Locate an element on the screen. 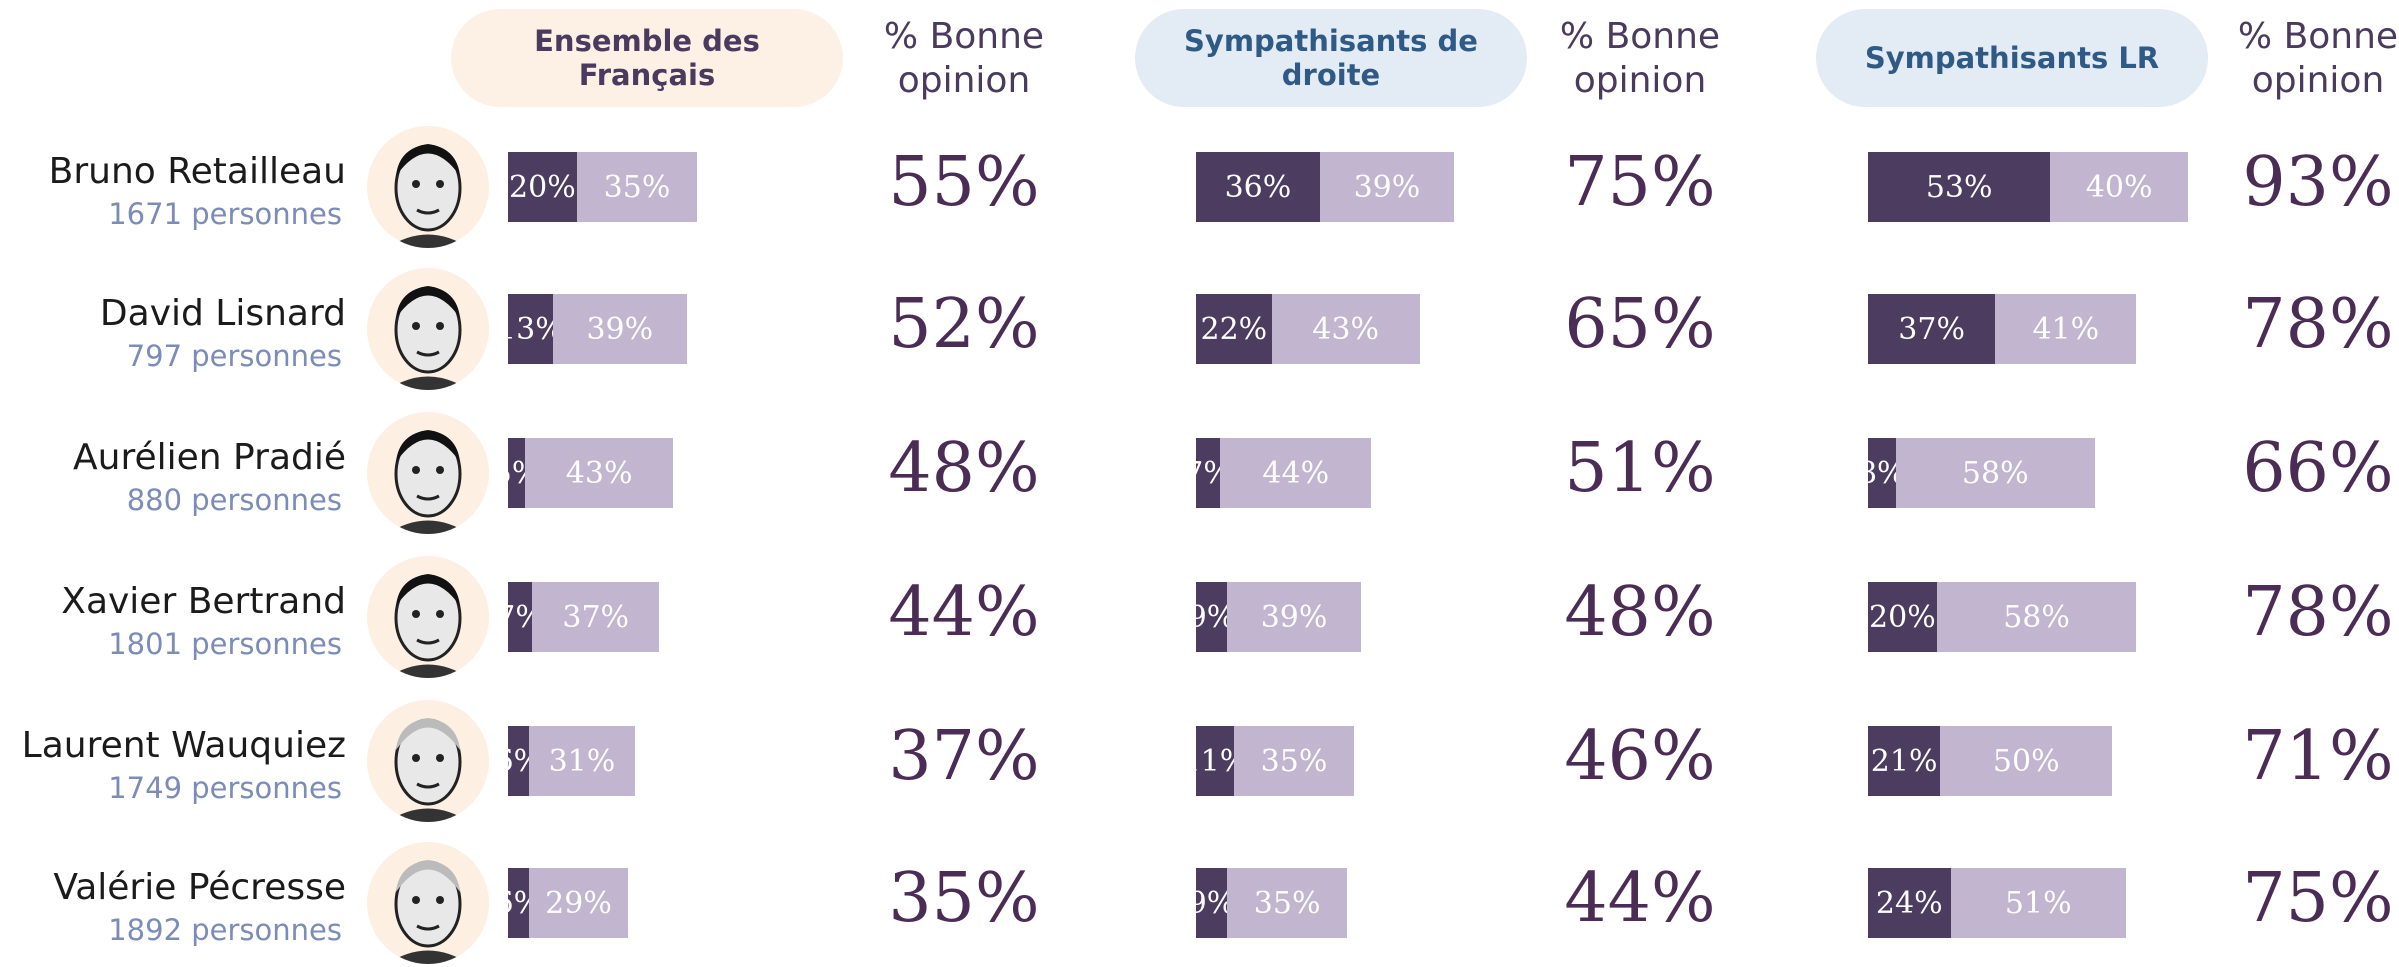  total-value: 66% is located at coordinates (2318, 468).